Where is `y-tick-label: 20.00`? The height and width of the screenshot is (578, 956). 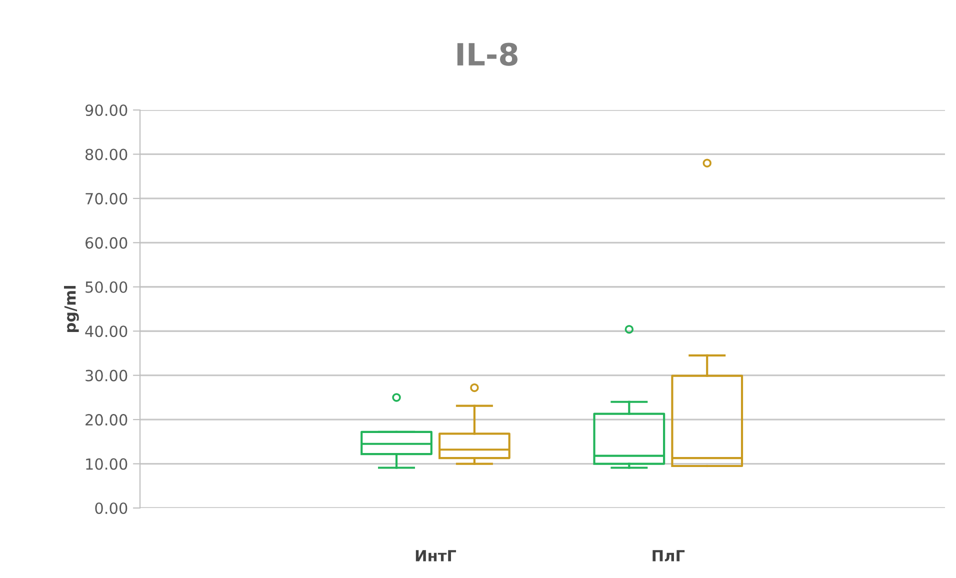 y-tick-label: 20.00 is located at coordinates (107, 420).